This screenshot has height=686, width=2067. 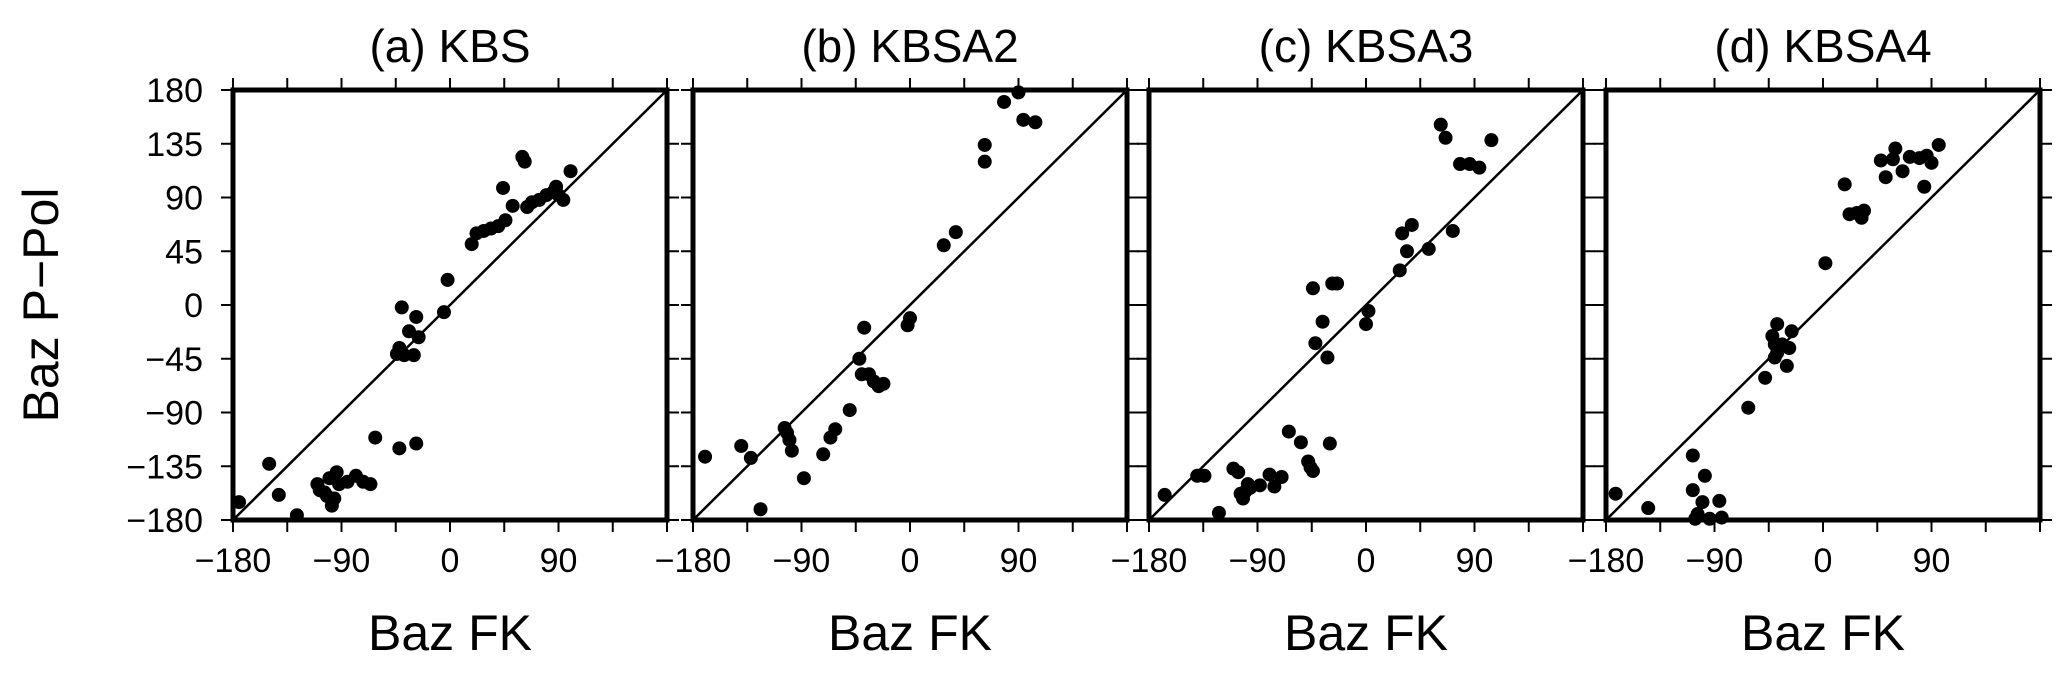 What do you see at coordinates (164, 521) in the screenshot?
I see `y-tick-label: −180` at bounding box center [164, 521].